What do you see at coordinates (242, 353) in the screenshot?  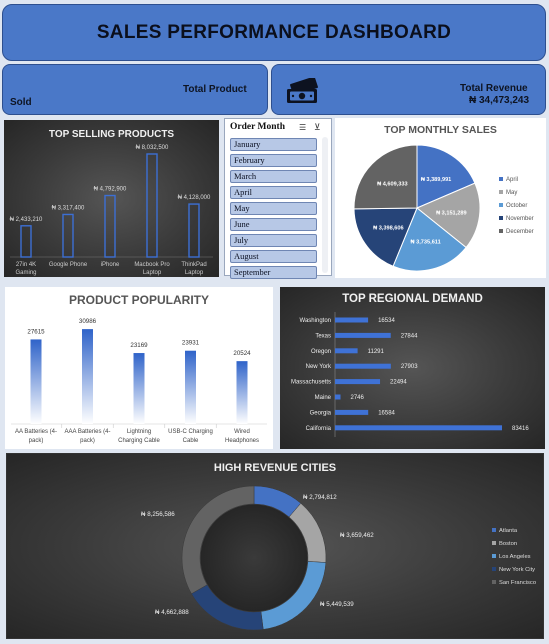 I see `data-label: 20524` at bounding box center [242, 353].